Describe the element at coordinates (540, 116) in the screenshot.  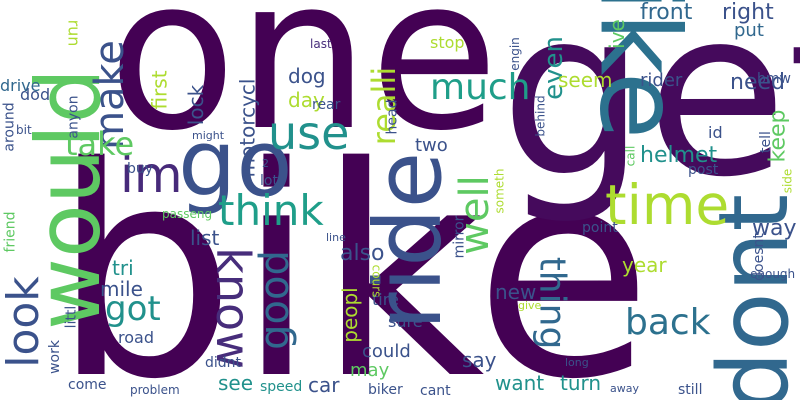
I see `word-behind: behind` at that location.